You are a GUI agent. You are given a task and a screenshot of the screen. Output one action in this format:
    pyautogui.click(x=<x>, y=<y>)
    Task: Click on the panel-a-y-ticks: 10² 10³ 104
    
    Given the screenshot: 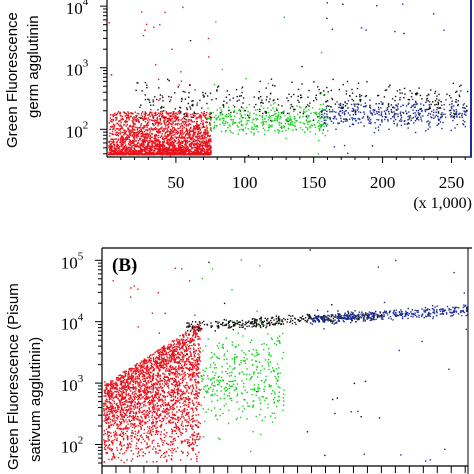 What is the action you would take?
    pyautogui.click(x=86, y=77)
    